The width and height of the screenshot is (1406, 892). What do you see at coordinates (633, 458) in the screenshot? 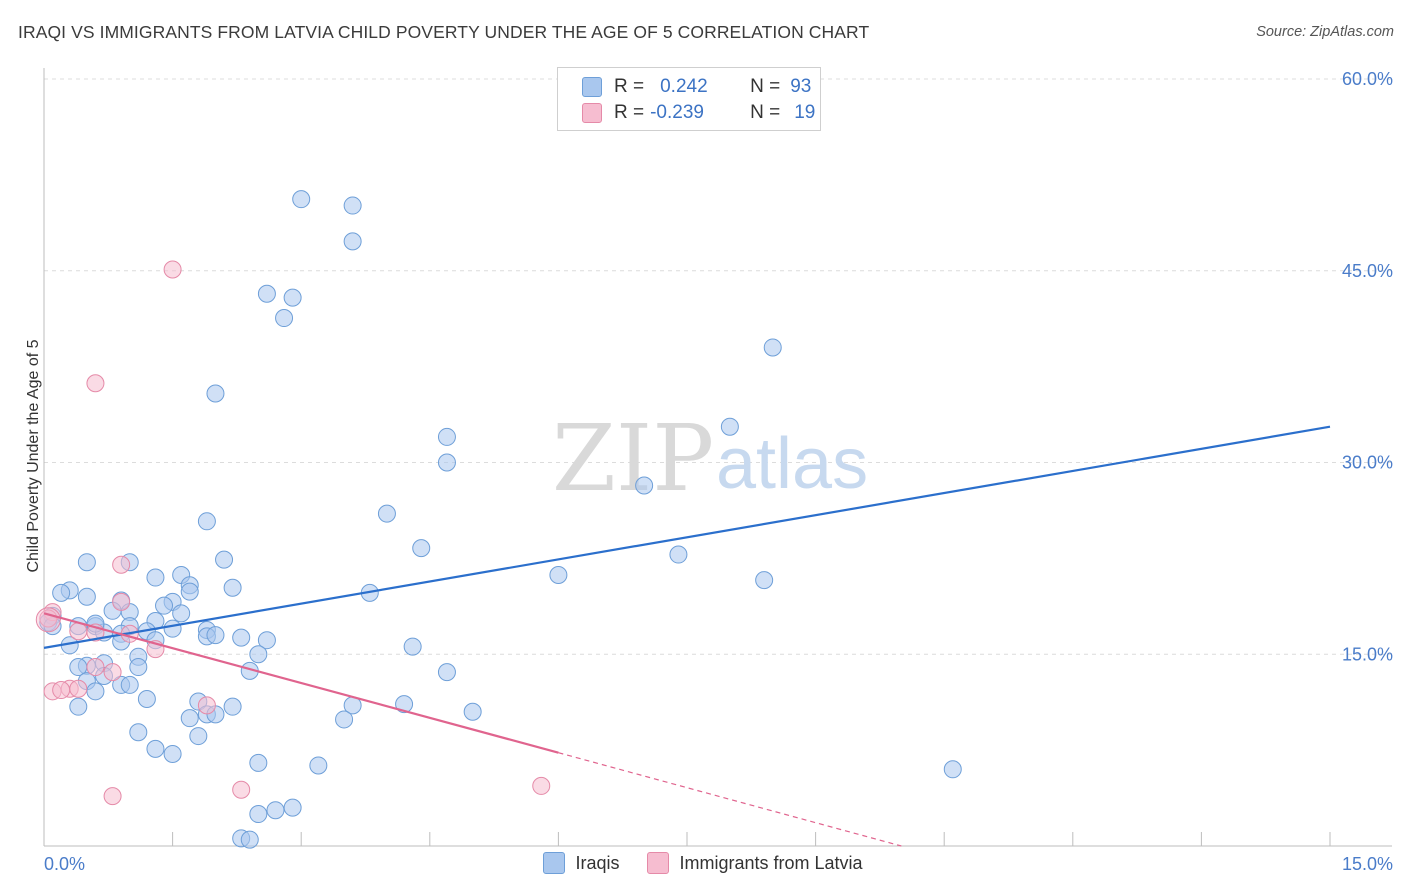
I see `watermark-zip: ZIP` at bounding box center [633, 458].